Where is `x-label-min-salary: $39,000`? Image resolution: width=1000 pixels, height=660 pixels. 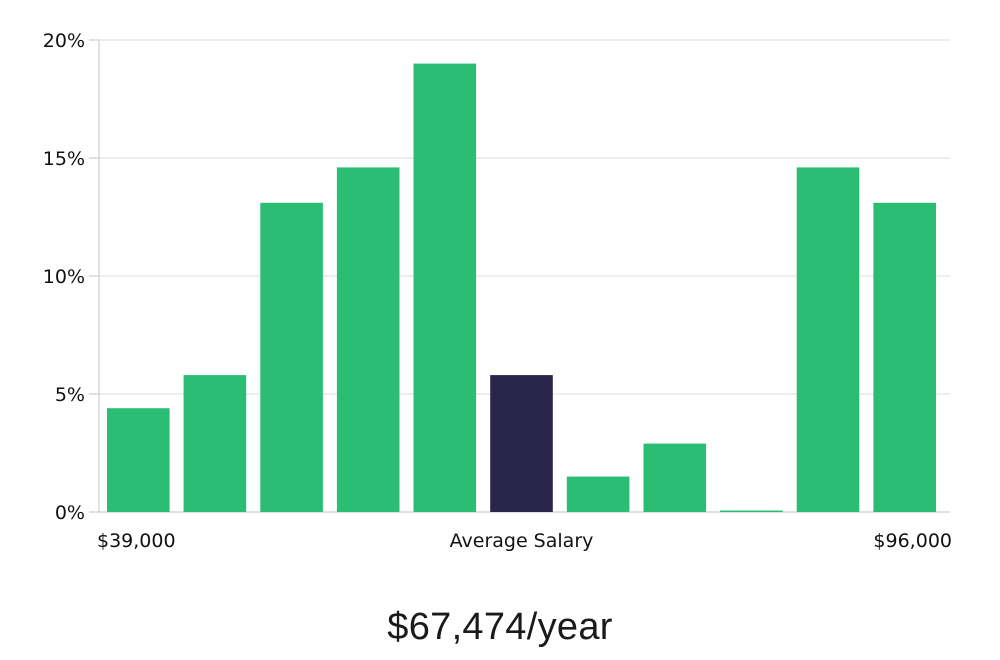 x-label-min-salary: $39,000 is located at coordinates (136, 541).